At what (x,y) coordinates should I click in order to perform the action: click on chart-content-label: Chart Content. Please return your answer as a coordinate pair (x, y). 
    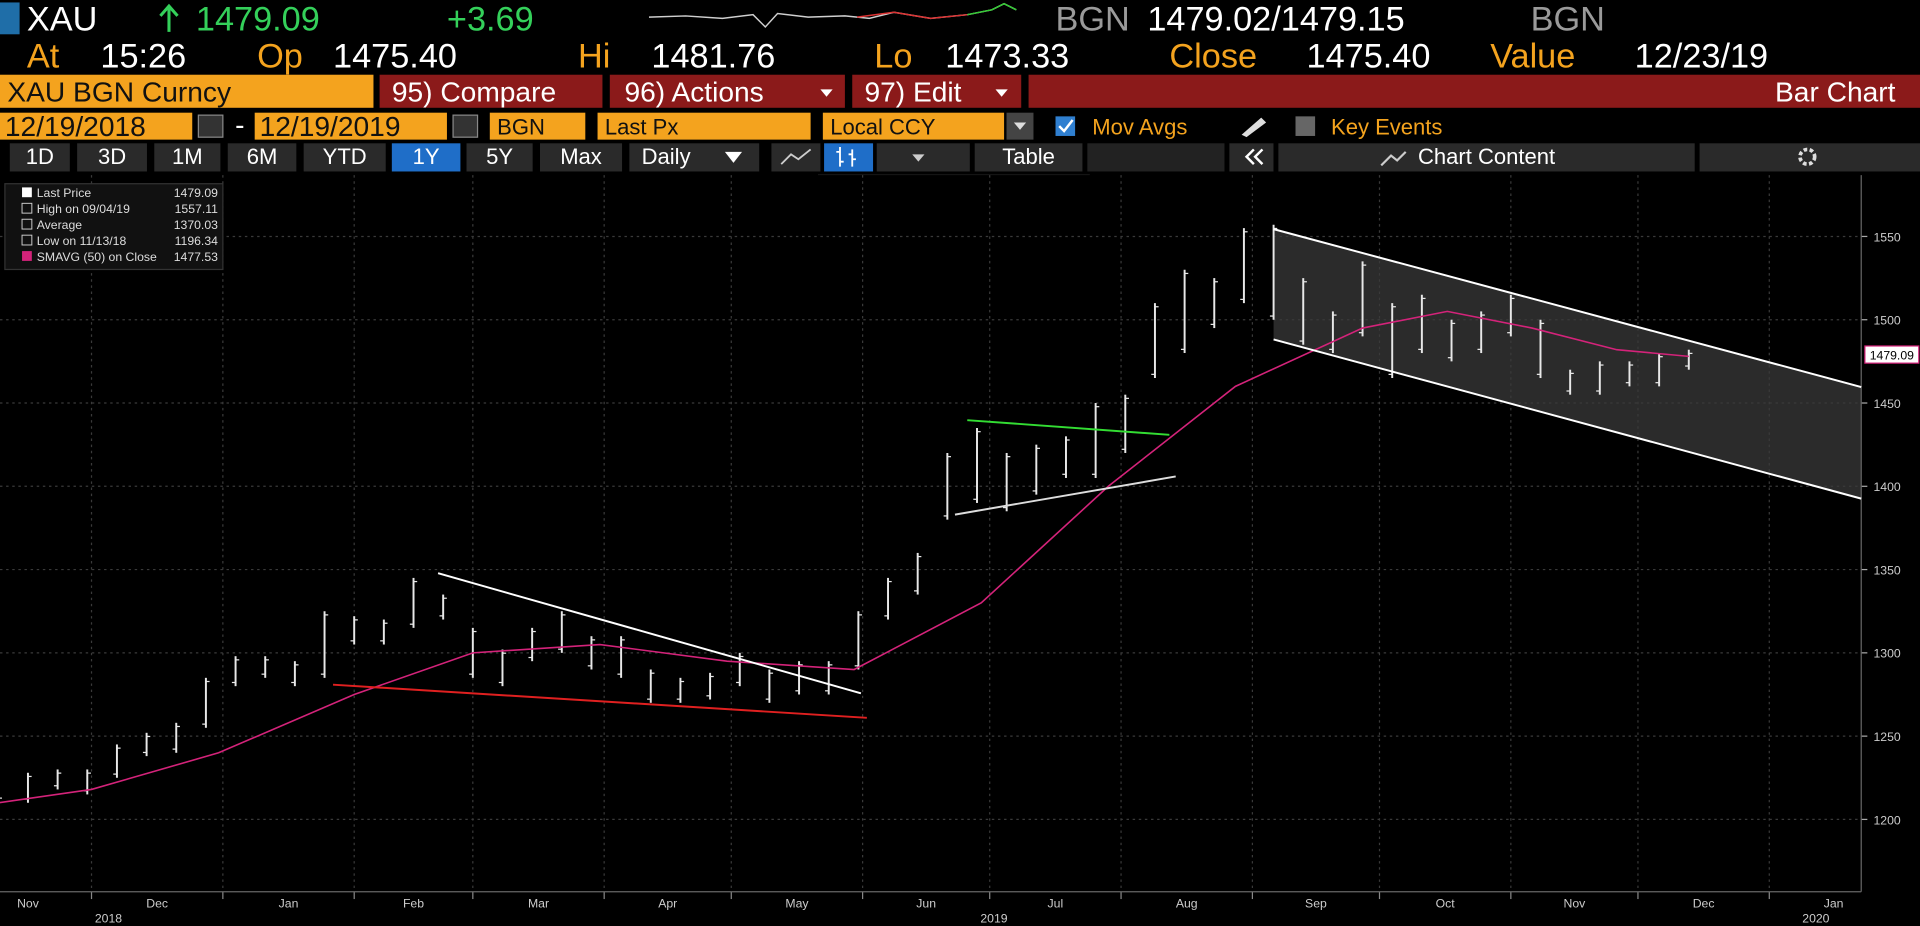
    Looking at the image, I should click on (1486, 156).